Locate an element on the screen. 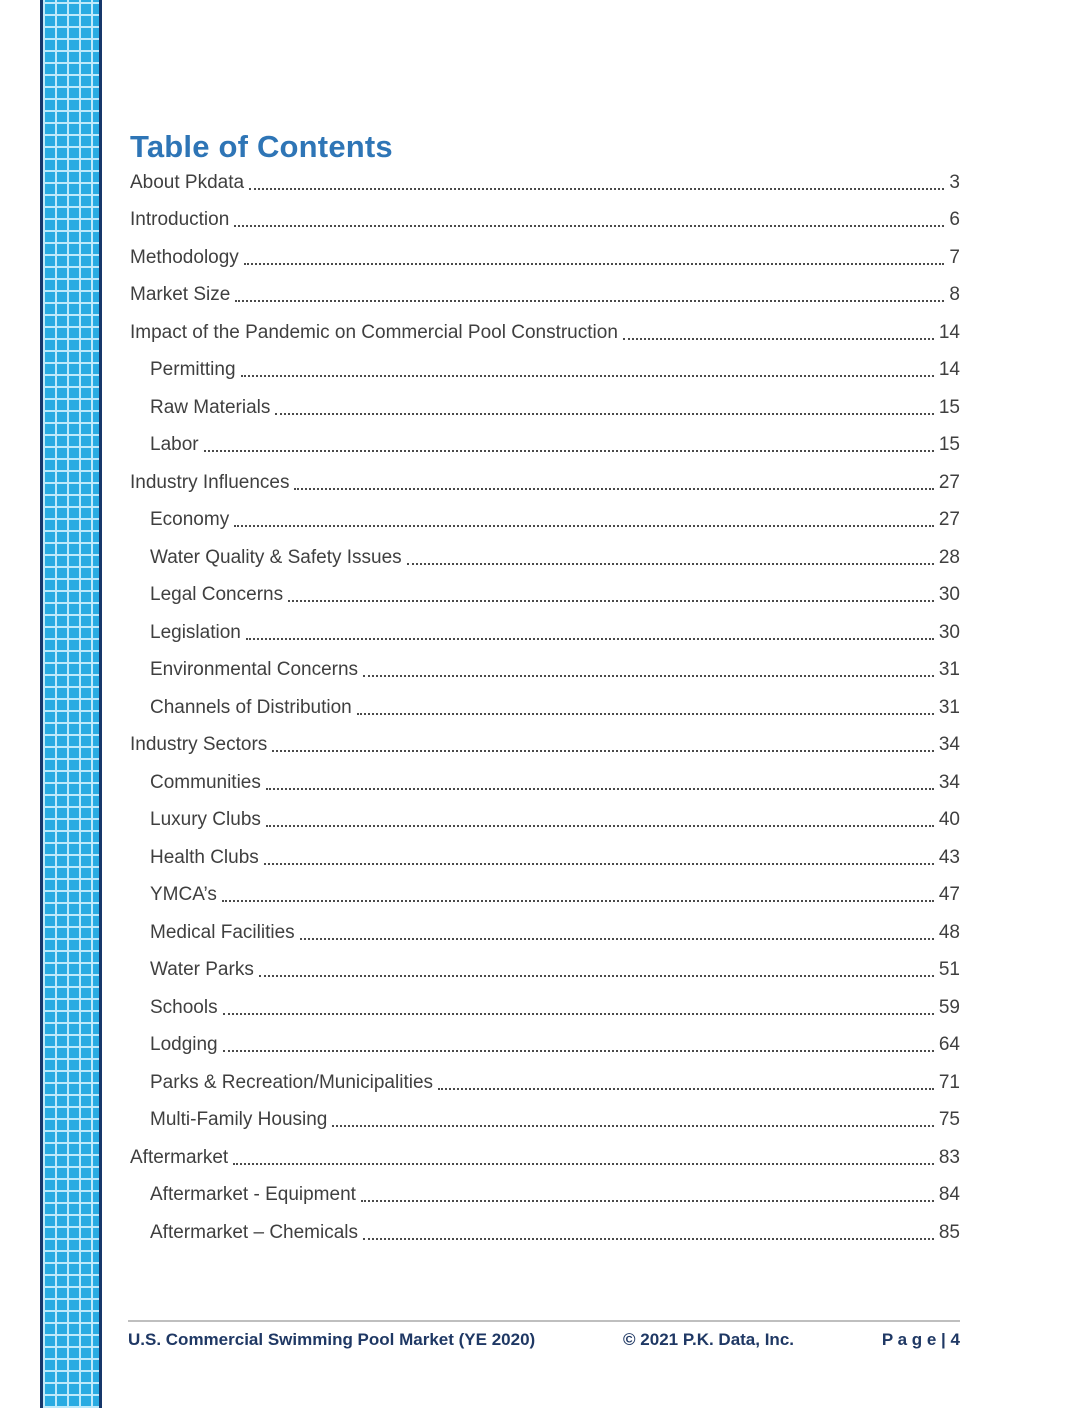  toc-entry-page: 28 is located at coordinates (949, 557).